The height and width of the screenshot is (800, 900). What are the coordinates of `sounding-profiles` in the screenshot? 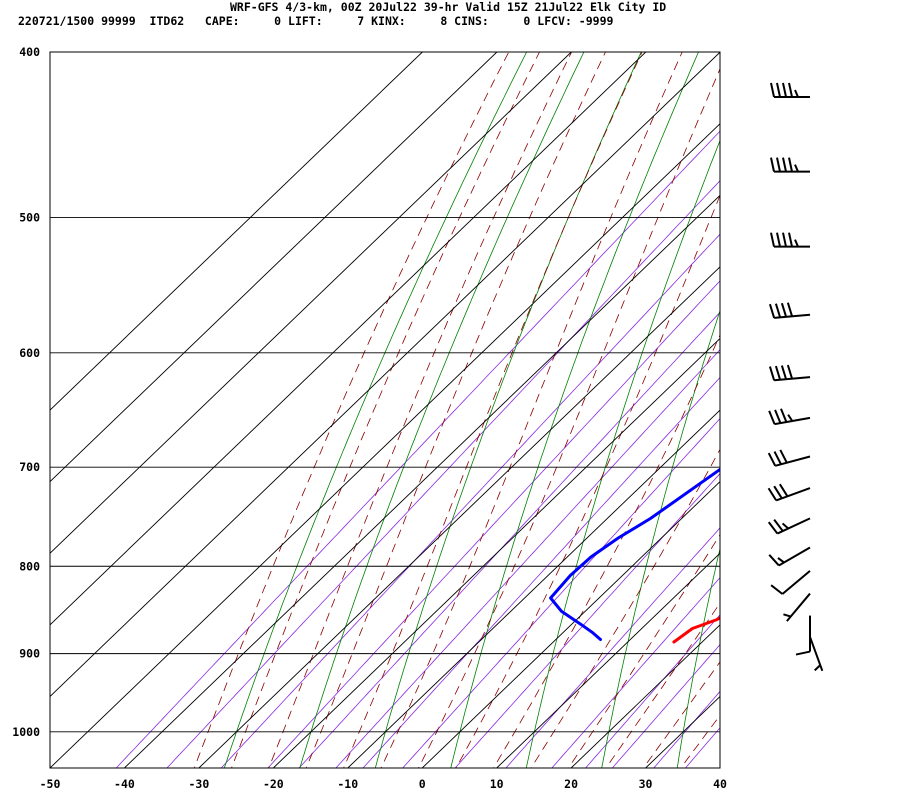 It's located at (634, 555).